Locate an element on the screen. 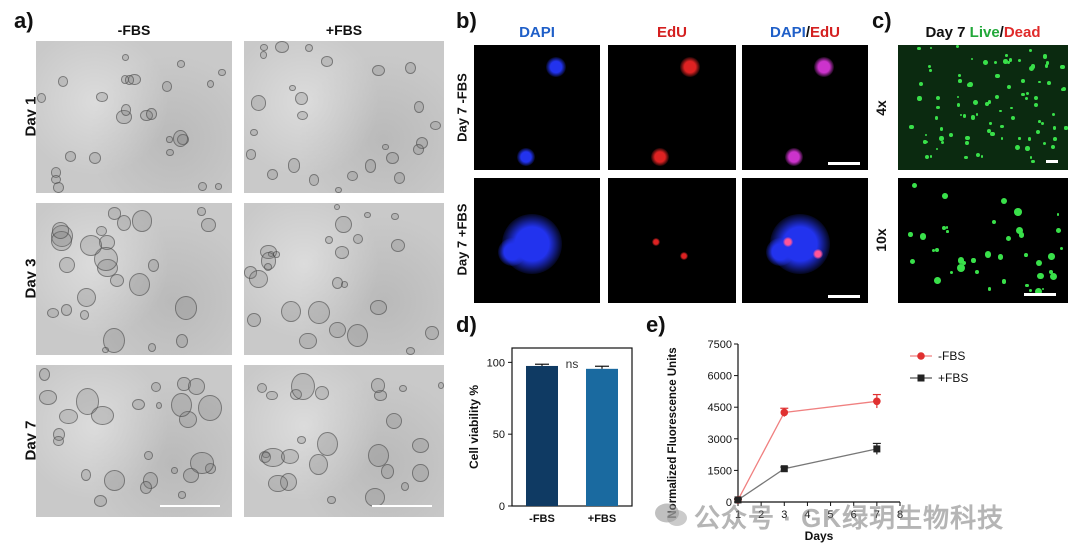  bar-fbs is located at coordinates (542, 435).